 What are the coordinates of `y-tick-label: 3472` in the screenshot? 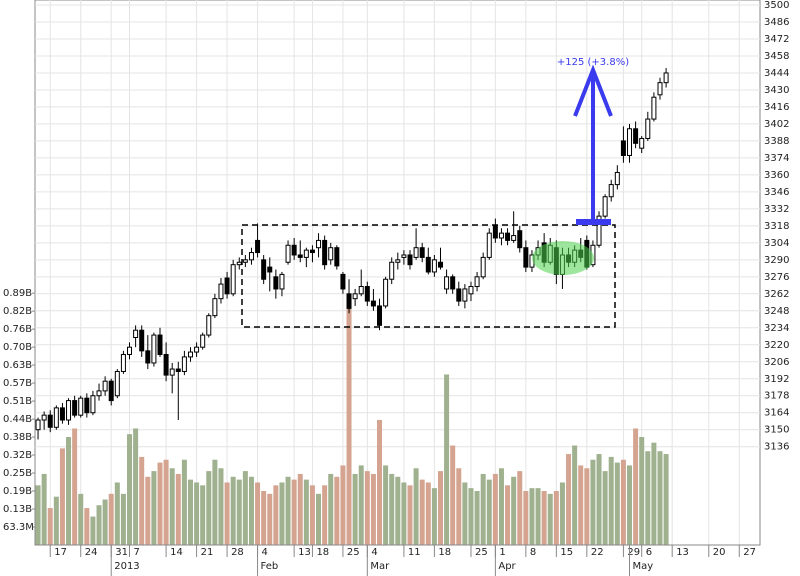 It's located at (776, 39).